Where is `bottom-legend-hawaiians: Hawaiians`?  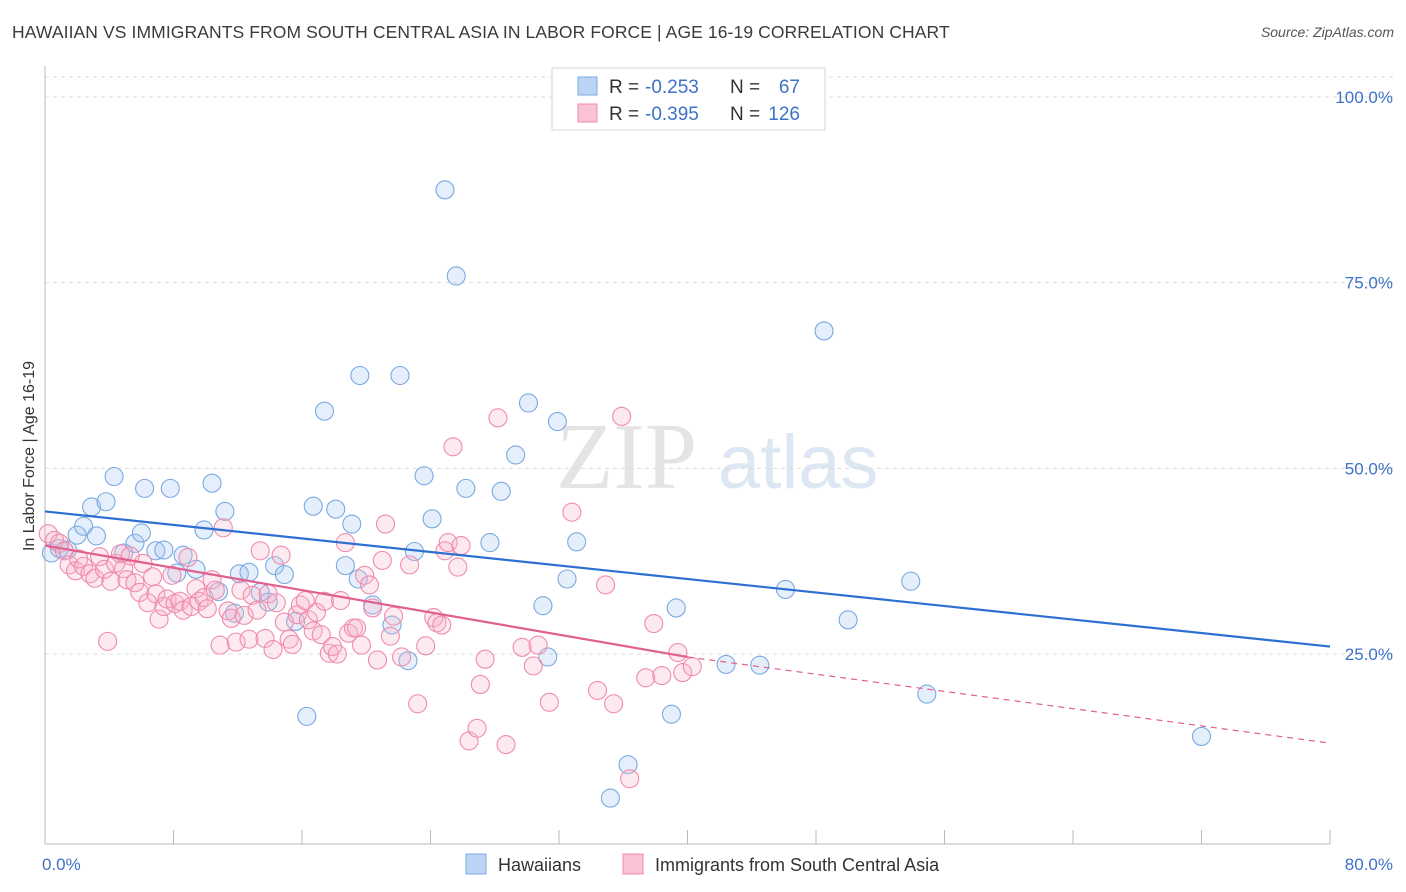 bottom-legend-hawaiians: Hawaiians is located at coordinates (539, 865).